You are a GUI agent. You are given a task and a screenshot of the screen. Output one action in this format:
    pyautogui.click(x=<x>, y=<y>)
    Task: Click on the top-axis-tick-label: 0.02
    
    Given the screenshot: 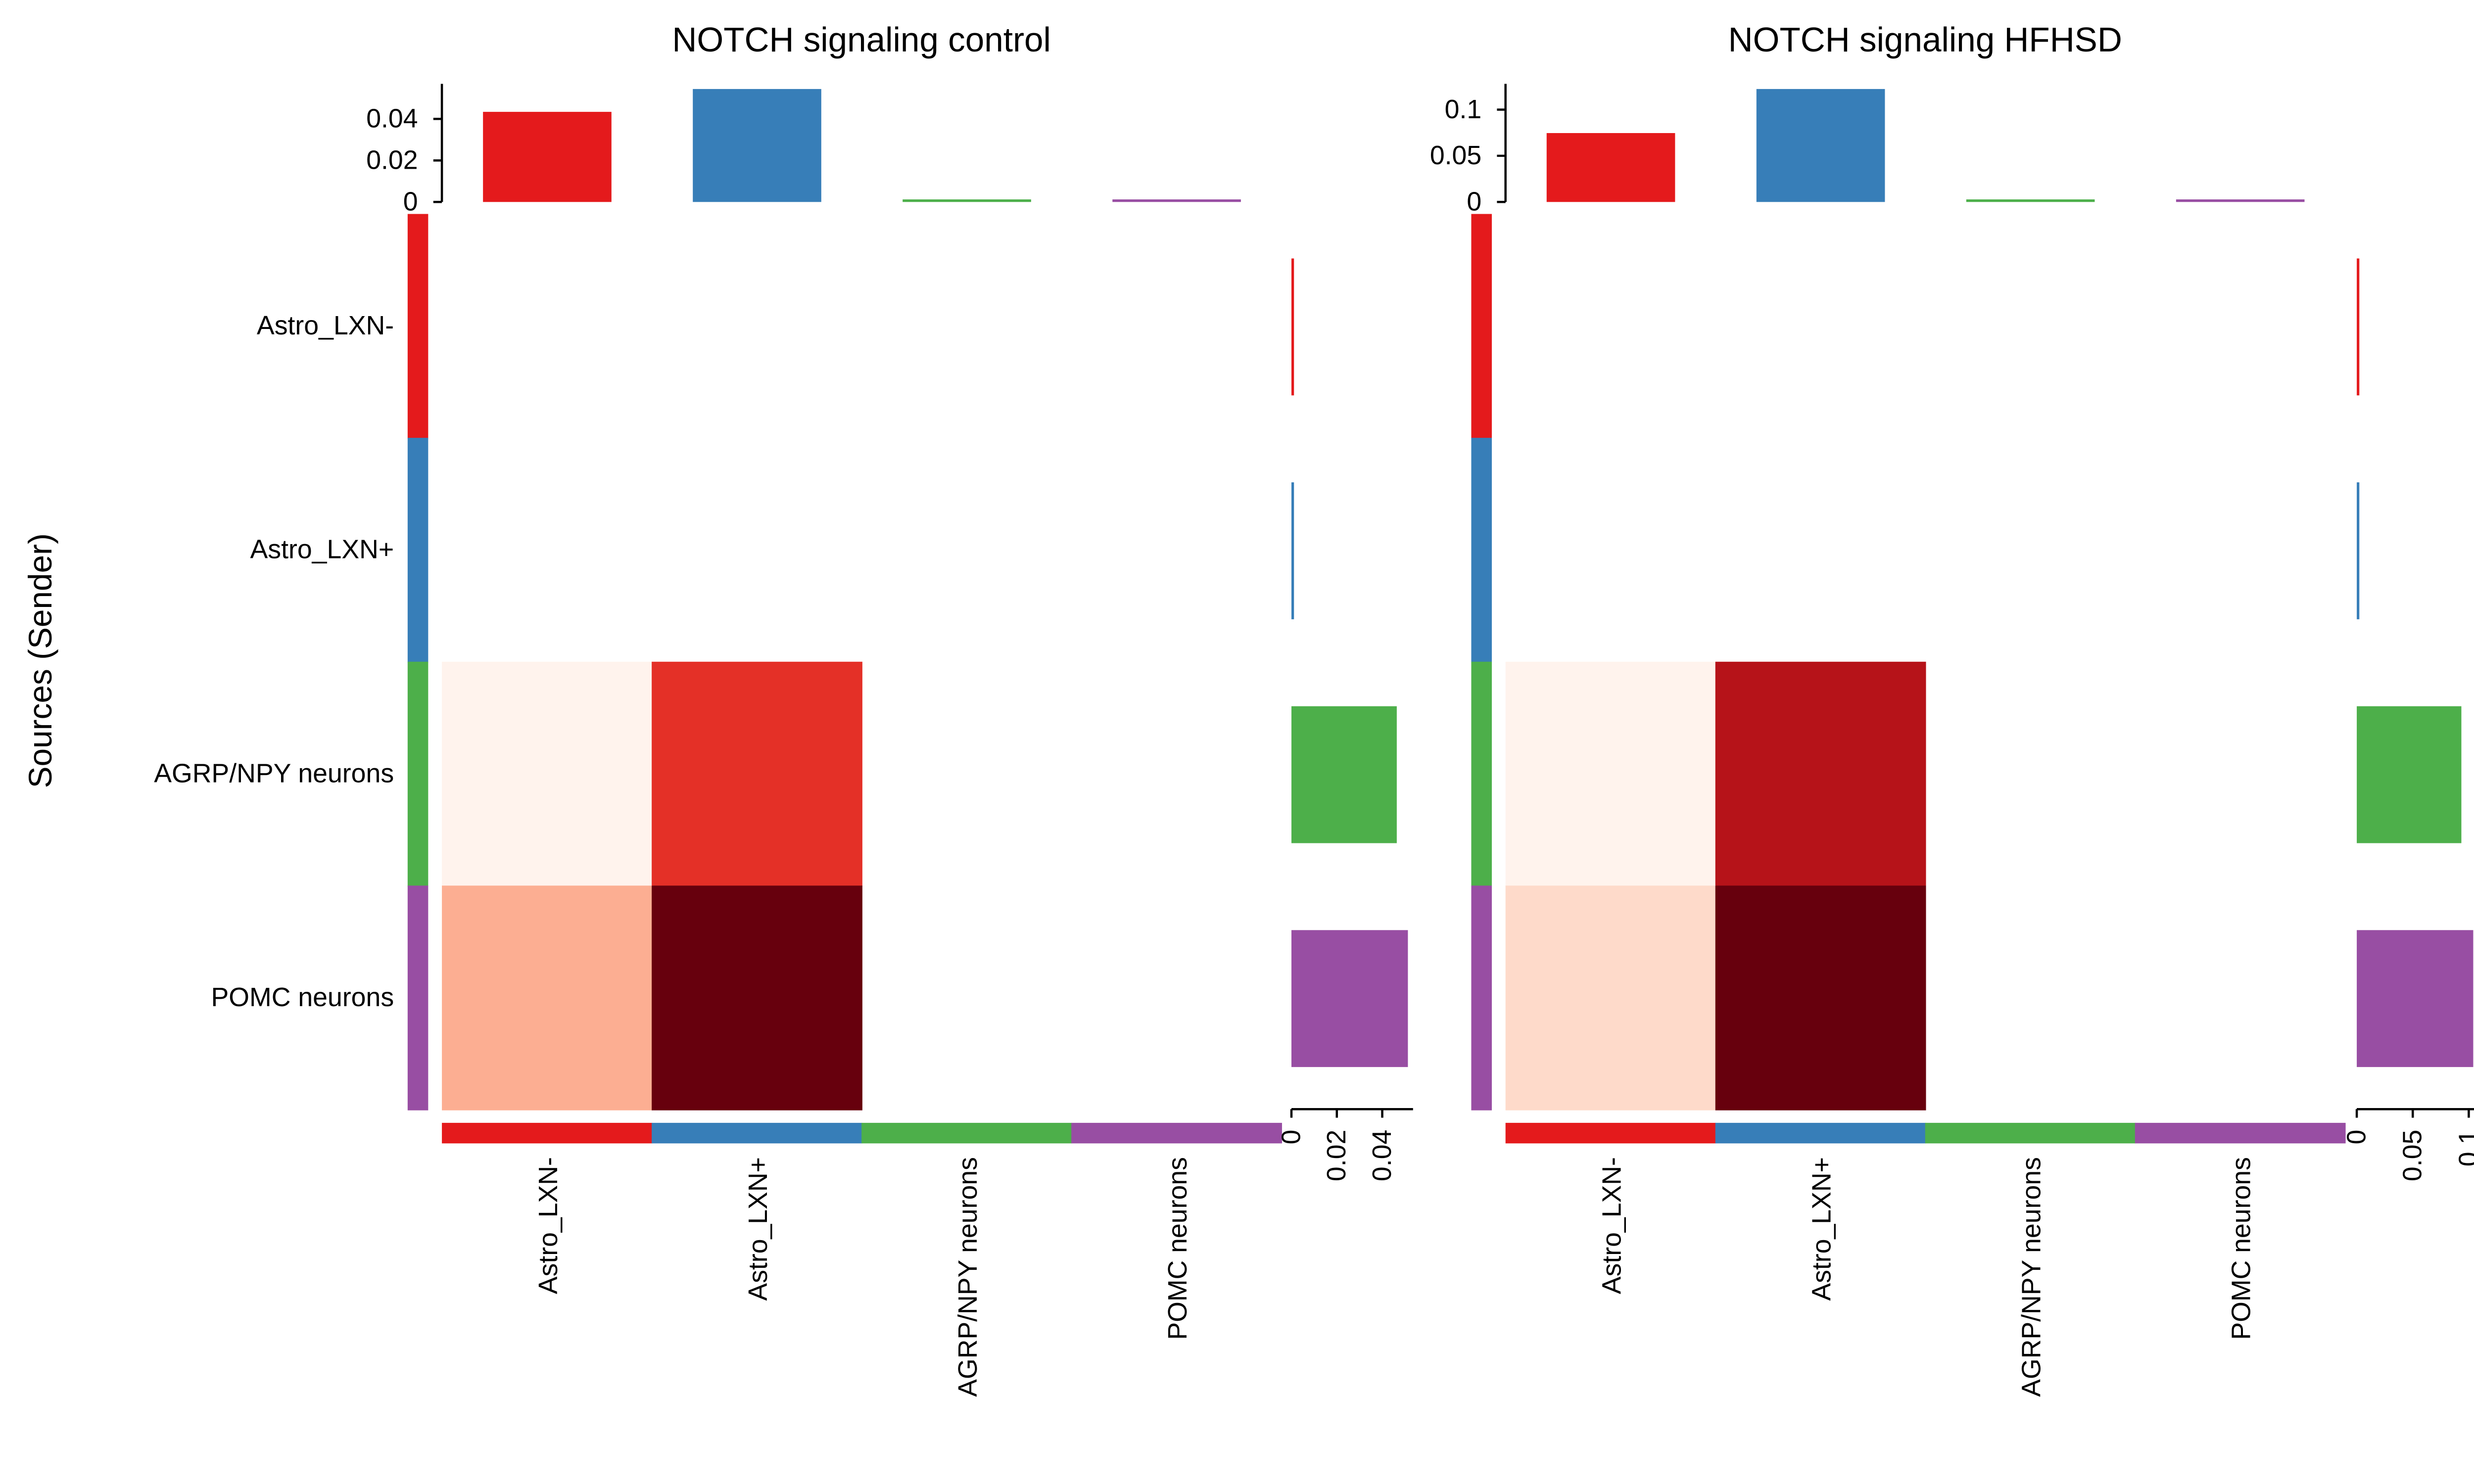 What is the action you would take?
    pyautogui.click(x=392, y=160)
    